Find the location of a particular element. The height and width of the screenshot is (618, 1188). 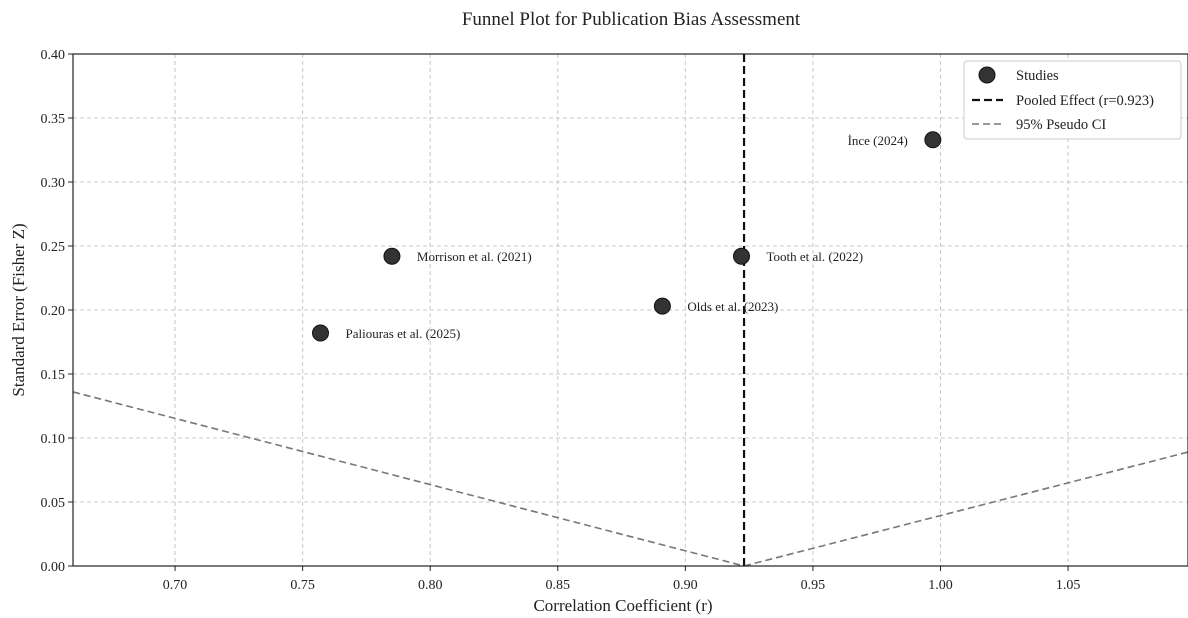

pseudo-ci-line-right is located at coordinates (965, 509).